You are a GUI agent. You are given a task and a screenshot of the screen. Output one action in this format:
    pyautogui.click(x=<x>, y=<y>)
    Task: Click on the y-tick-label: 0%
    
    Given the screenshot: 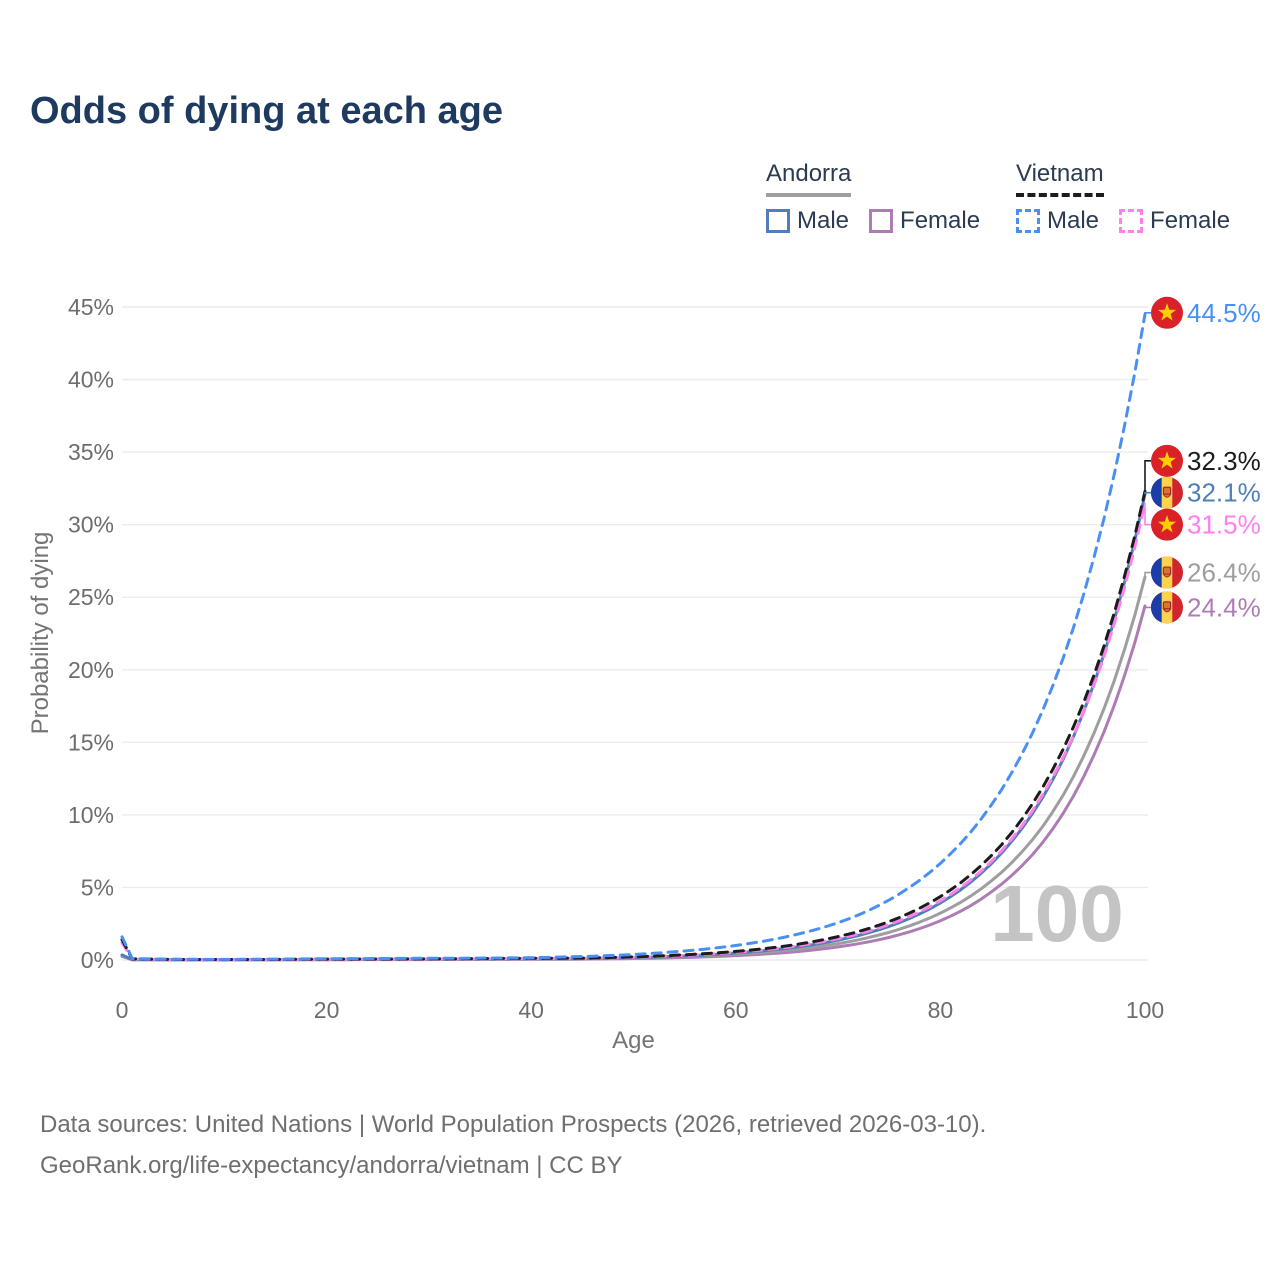 What is the action you would take?
    pyautogui.click(x=97, y=960)
    